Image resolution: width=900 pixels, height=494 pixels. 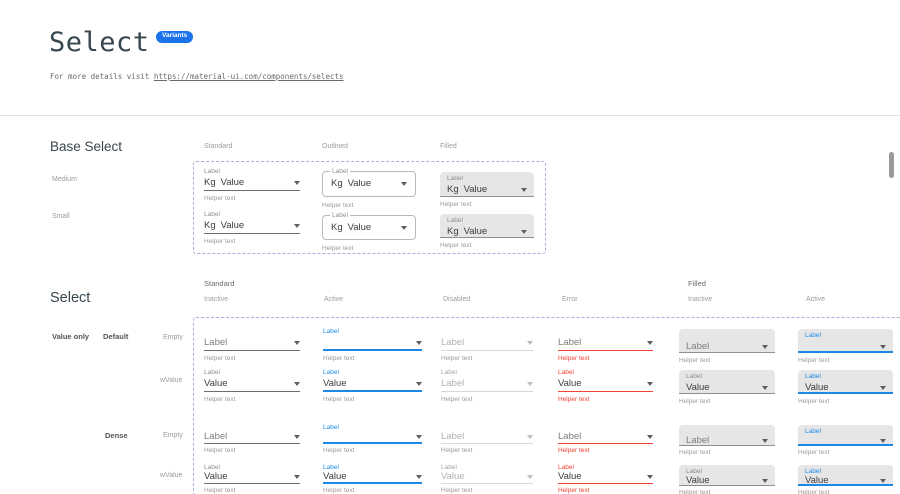 What do you see at coordinates (116, 336) in the screenshot?
I see `row-label-default: Default` at bounding box center [116, 336].